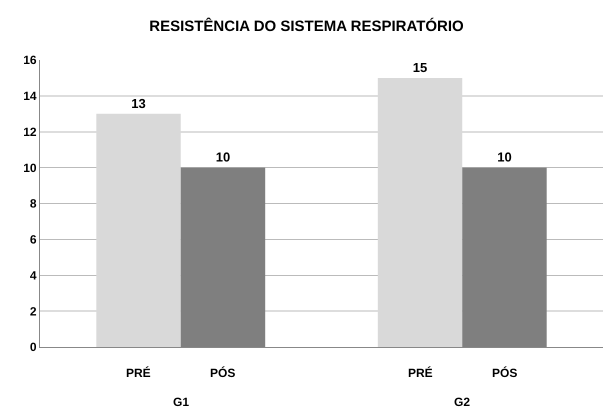 The height and width of the screenshot is (407, 613). Describe the element at coordinates (223, 373) in the screenshot. I see `series-label: PÓS` at that location.